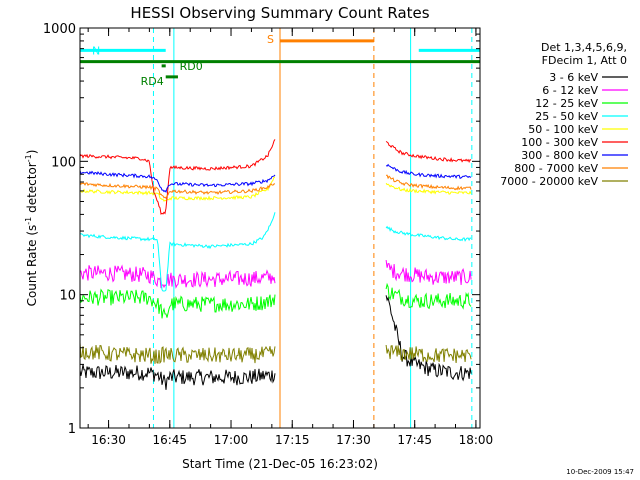 The image size is (640, 480). Describe the element at coordinates (353, 440) in the screenshot. I see `x-tick-label-17-30: 17:30` at that location.